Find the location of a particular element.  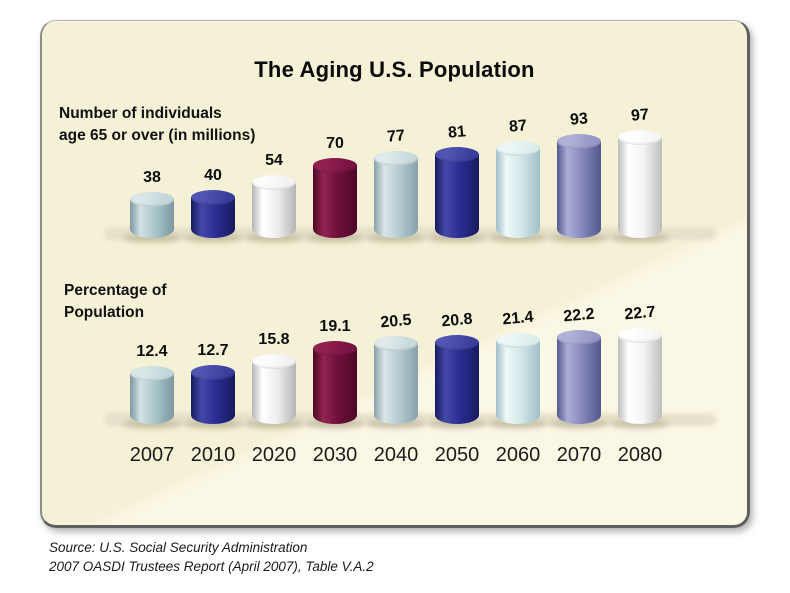

value-label: 19.1 is located at coordinates (335, 326).